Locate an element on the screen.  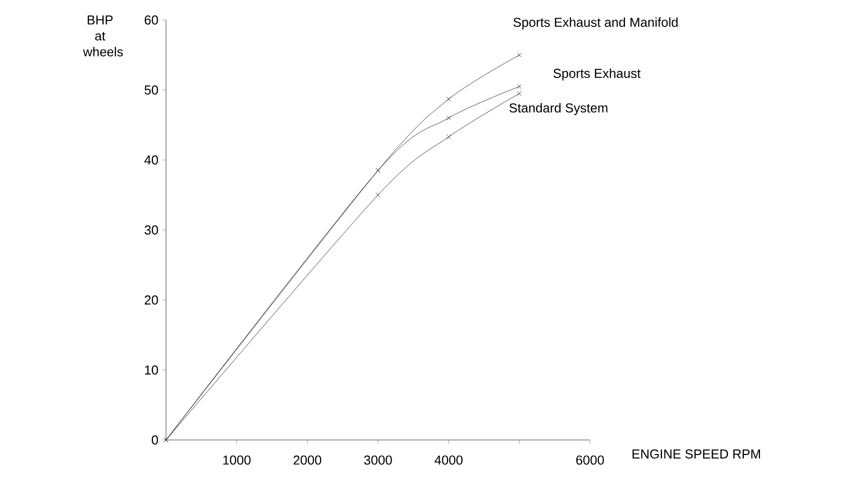
y-tick-label: 50 is located at coordinates (151, 90).